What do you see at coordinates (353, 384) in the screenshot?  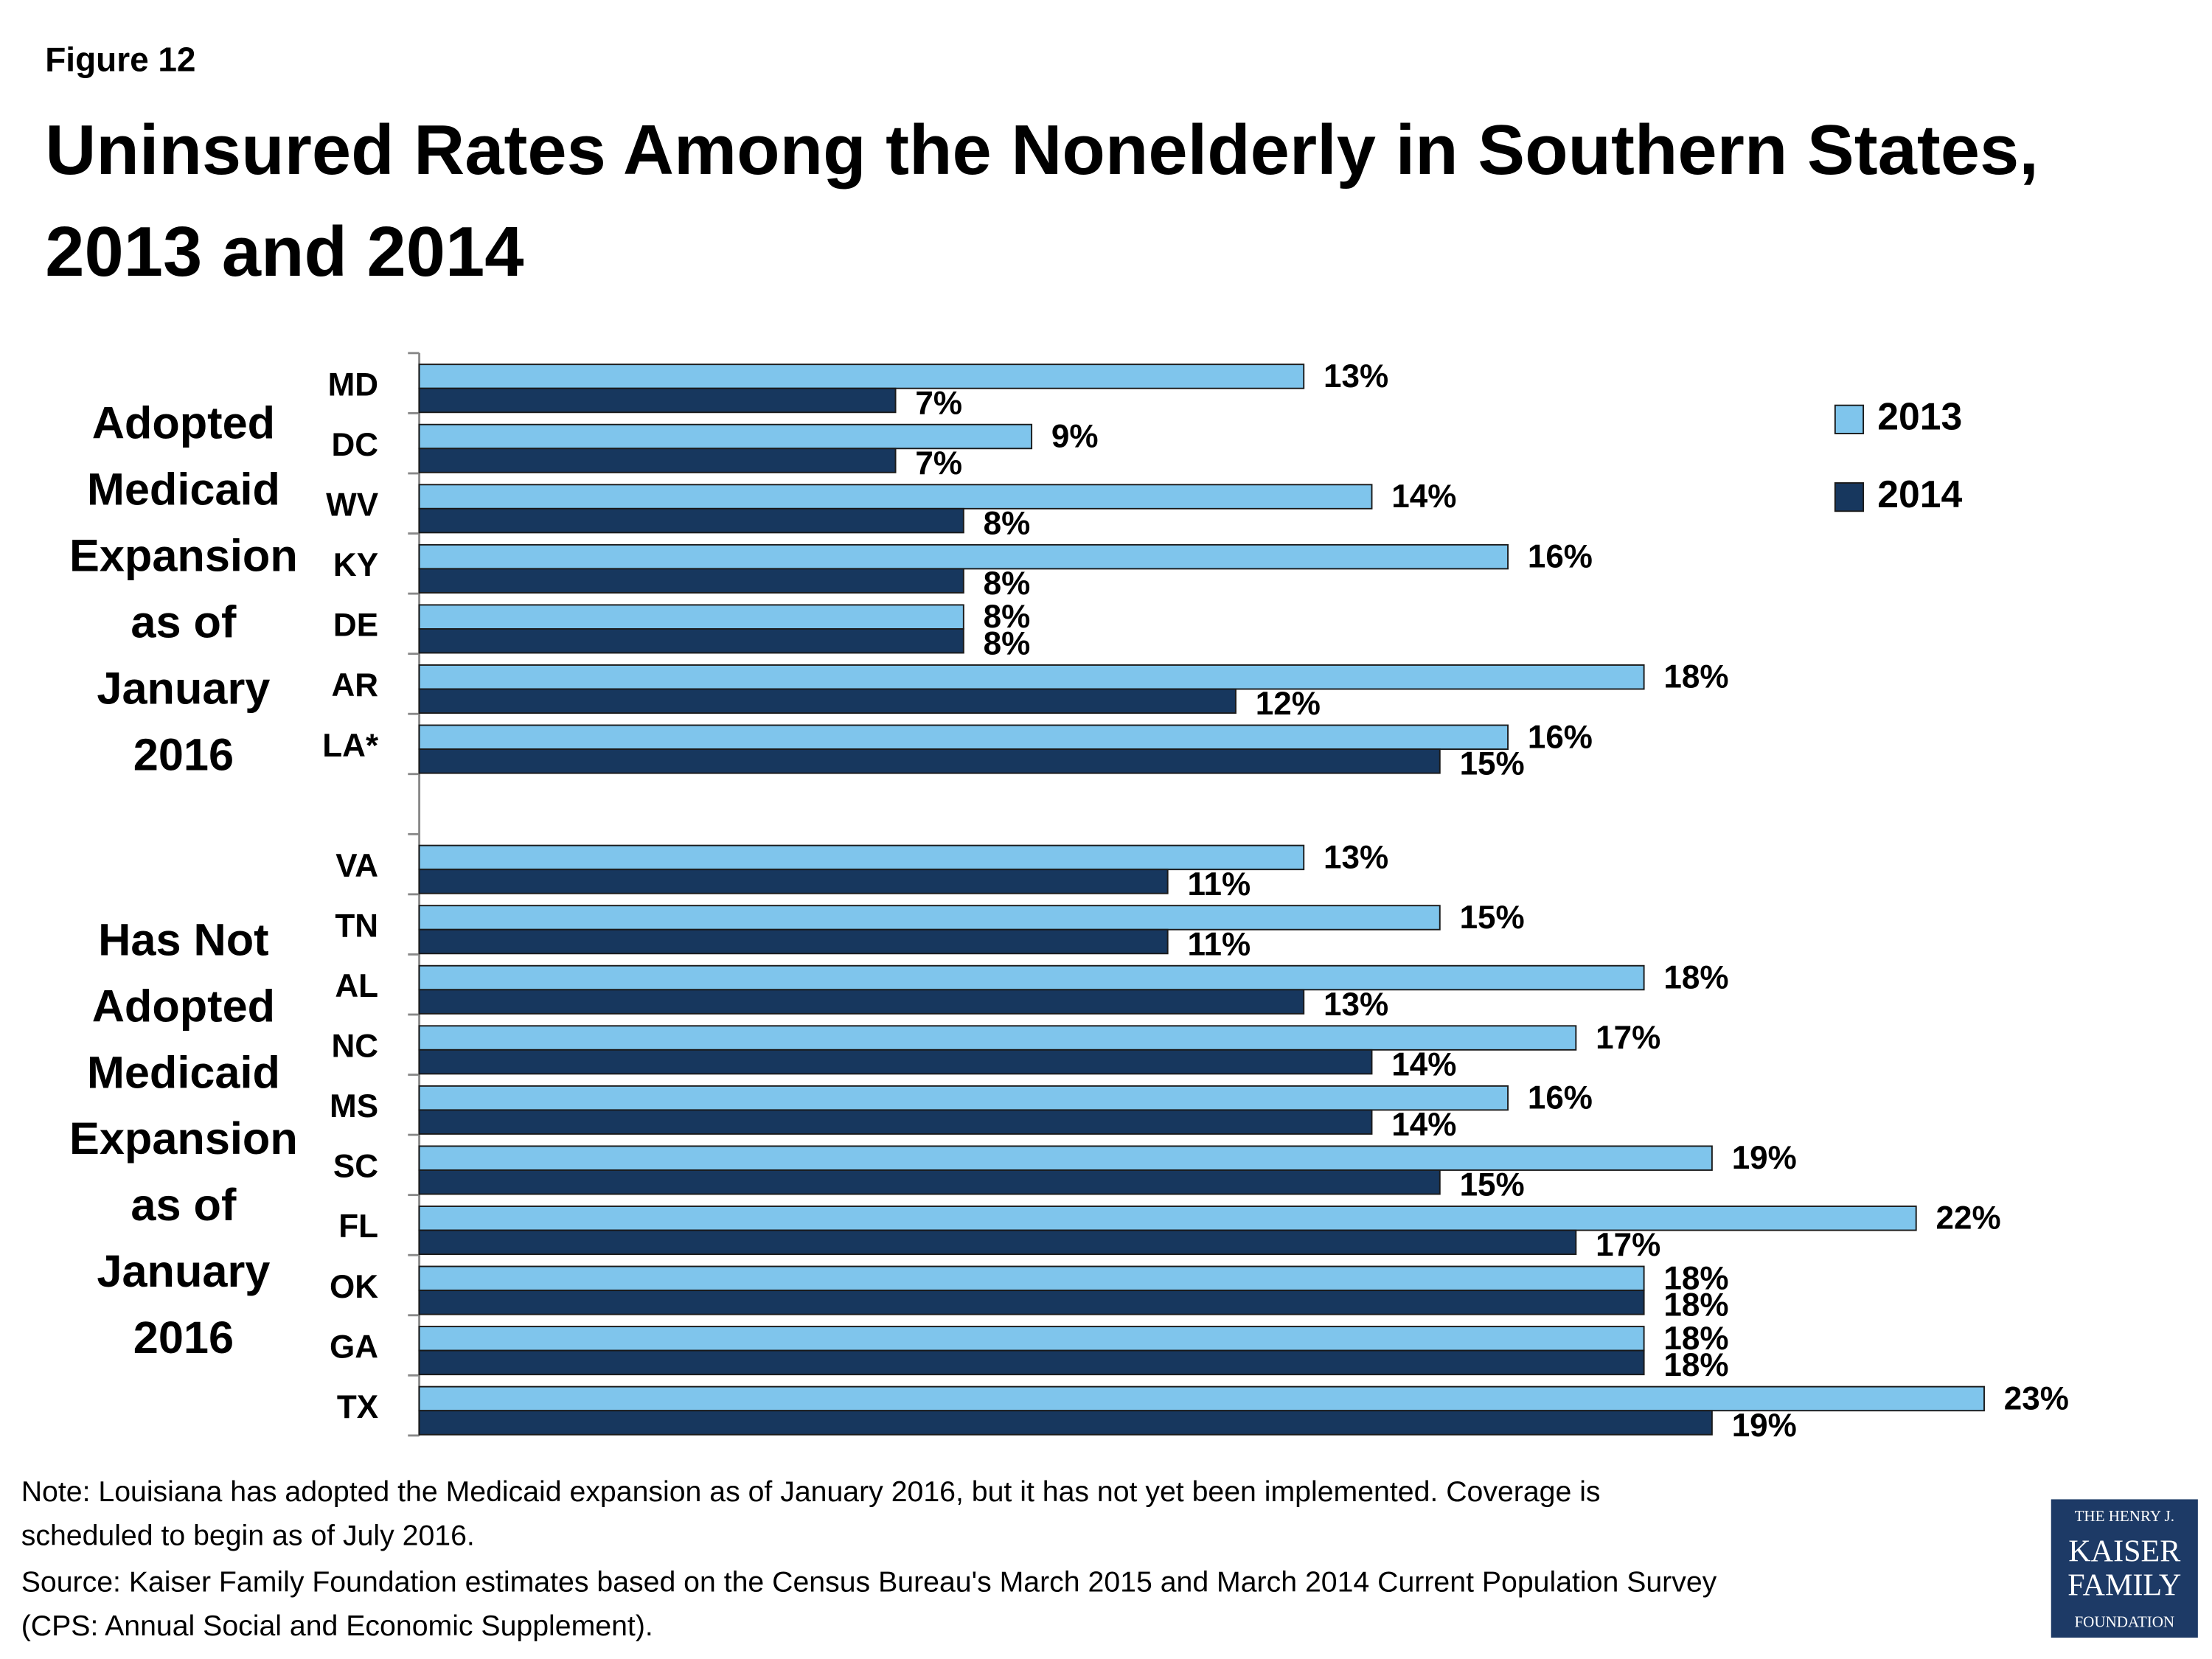 I see `category-label: MD` at bounding box center [353, 384].